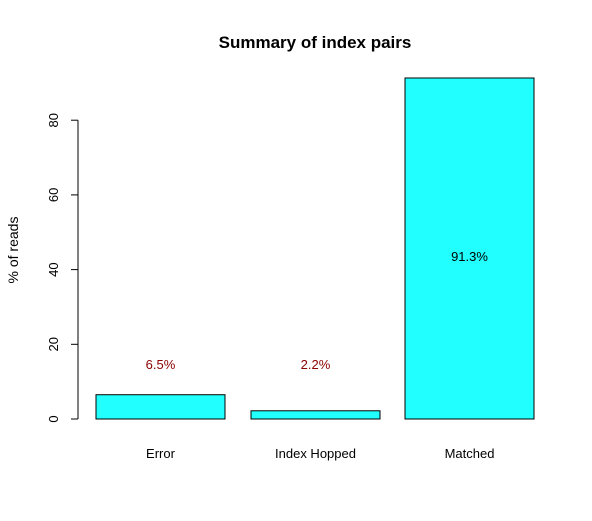  What do you see at coordinates (53, 269) in the screenshot?
I see `y-tick-label: 40` at bounding box center [53, 269].